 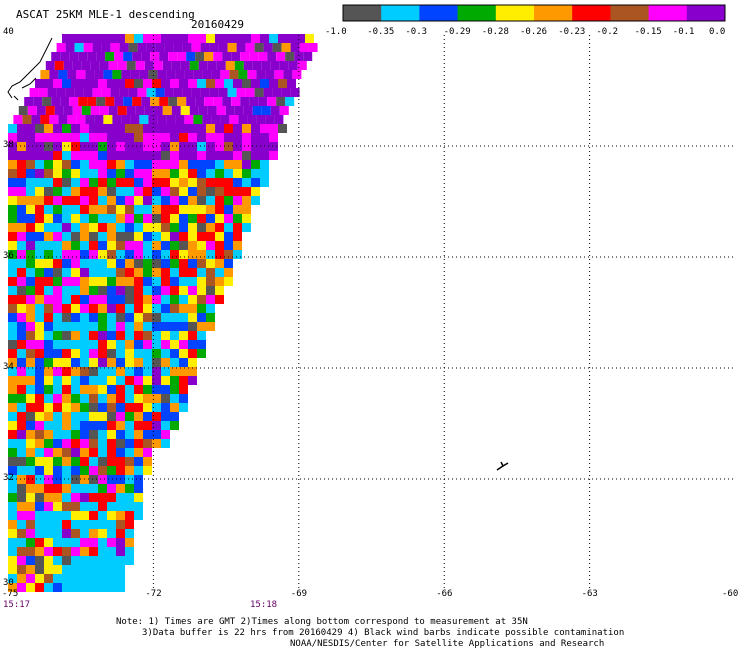 What do you see at coordinates (8, 256) in the screenshot?
I see `latitude-label: 36` at bounding box center [8, 256].